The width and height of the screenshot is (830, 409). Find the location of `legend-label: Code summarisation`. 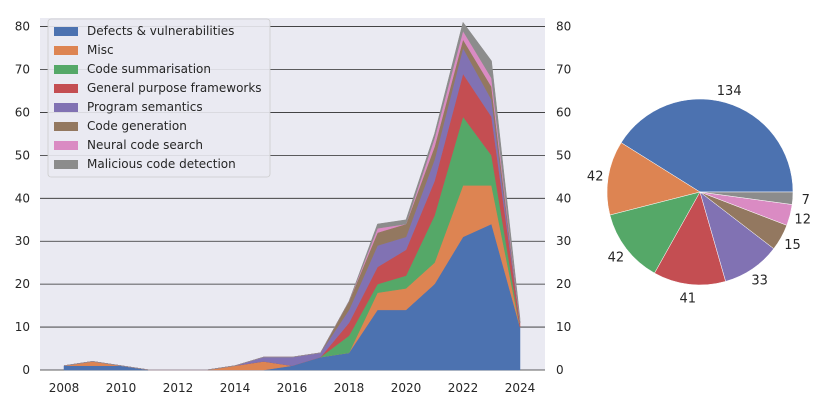

legend-label: Code summarisation is located at coordinates (149, 69).